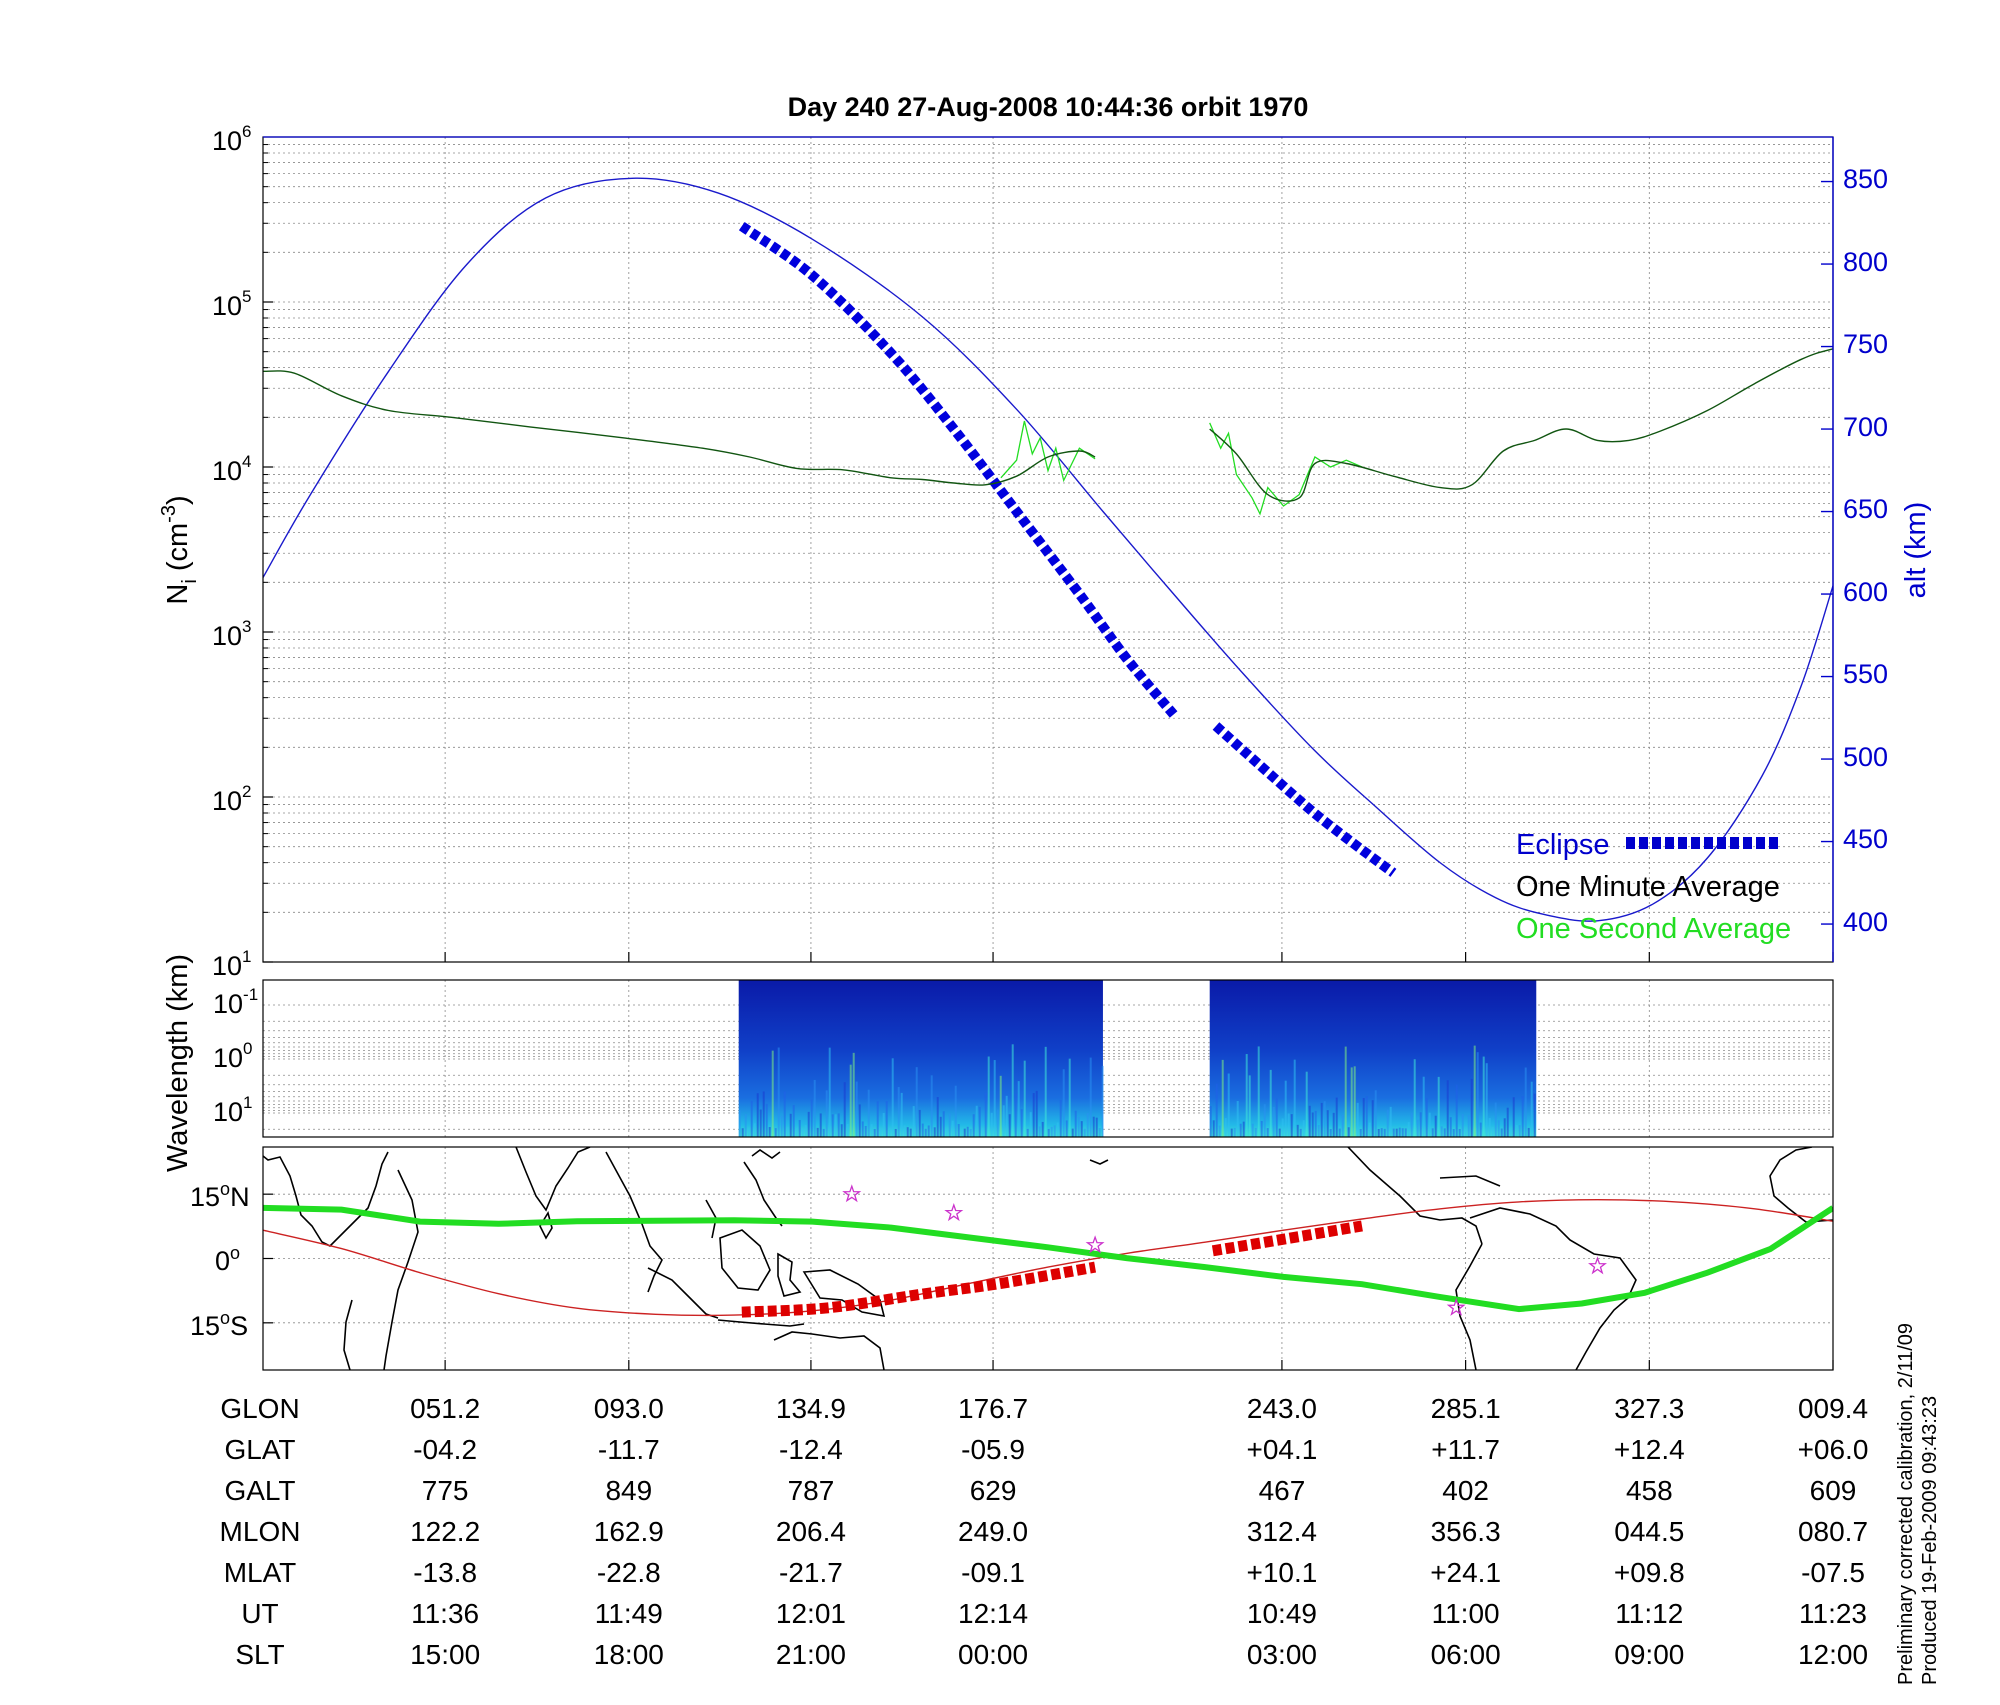  What do you see at coordinates (445, 1654) in the screenshot?
I see `table-cell: 15:00` at bounding box center [445, 1654].